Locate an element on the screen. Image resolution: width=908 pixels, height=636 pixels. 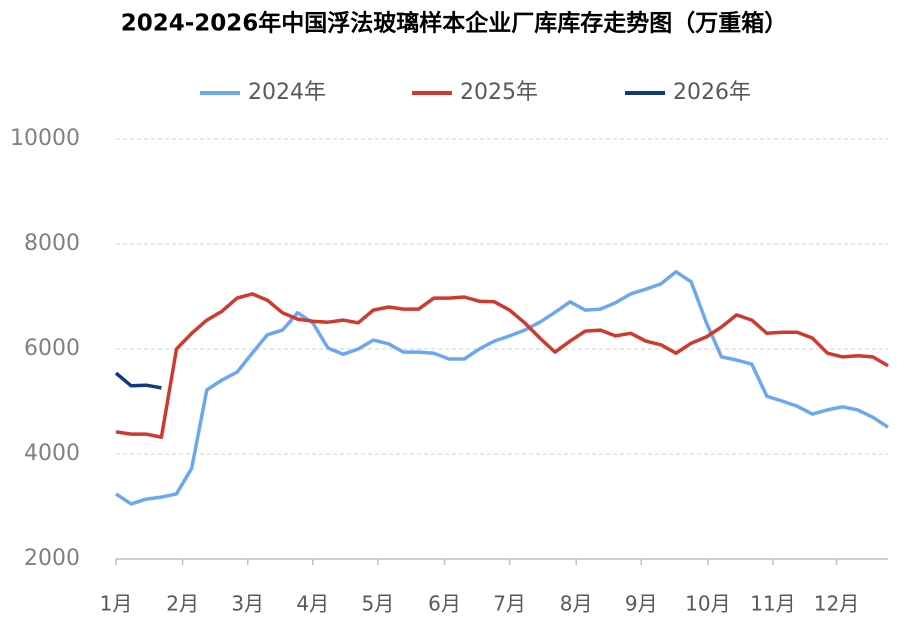
x-tick-label: 10月 is located at coordinates (707, 604).